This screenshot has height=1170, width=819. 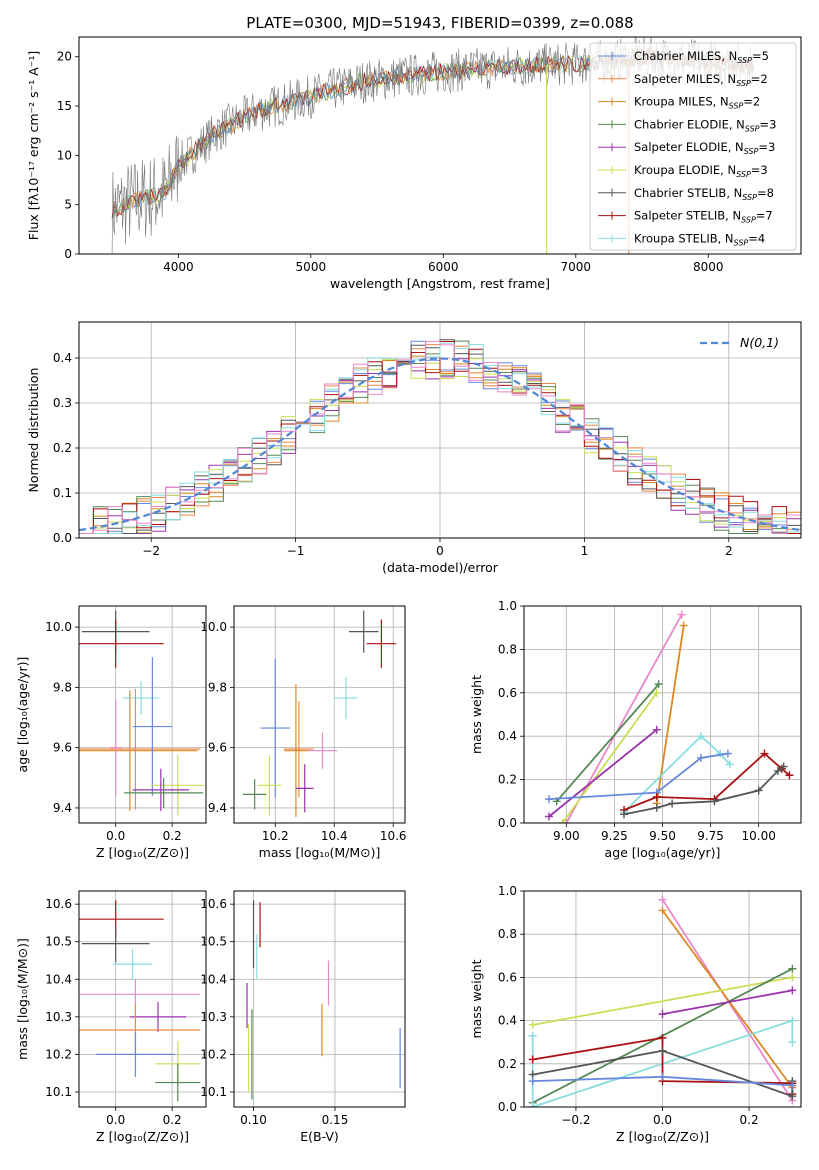 I want to click on legend-label: Chabrier MILES, NSSP=5, so click(x=701, y=57).